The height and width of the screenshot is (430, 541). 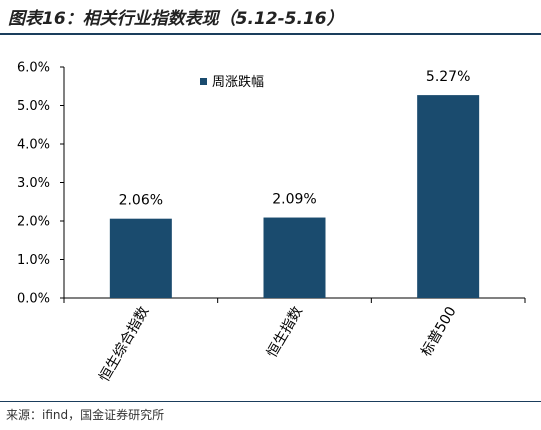 What do you see at coordinates (33, 183) in the screenshot?
I see `y-tick-label: 3.0%` at bounding box center [33, 183].